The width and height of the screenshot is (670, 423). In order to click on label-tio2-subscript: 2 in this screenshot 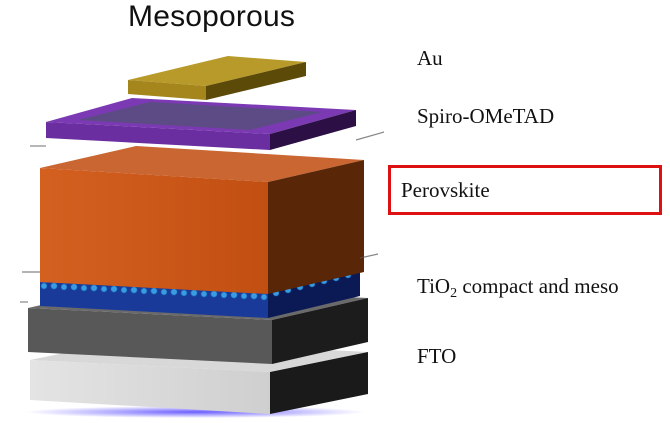, I will do `click(454, 293)`.